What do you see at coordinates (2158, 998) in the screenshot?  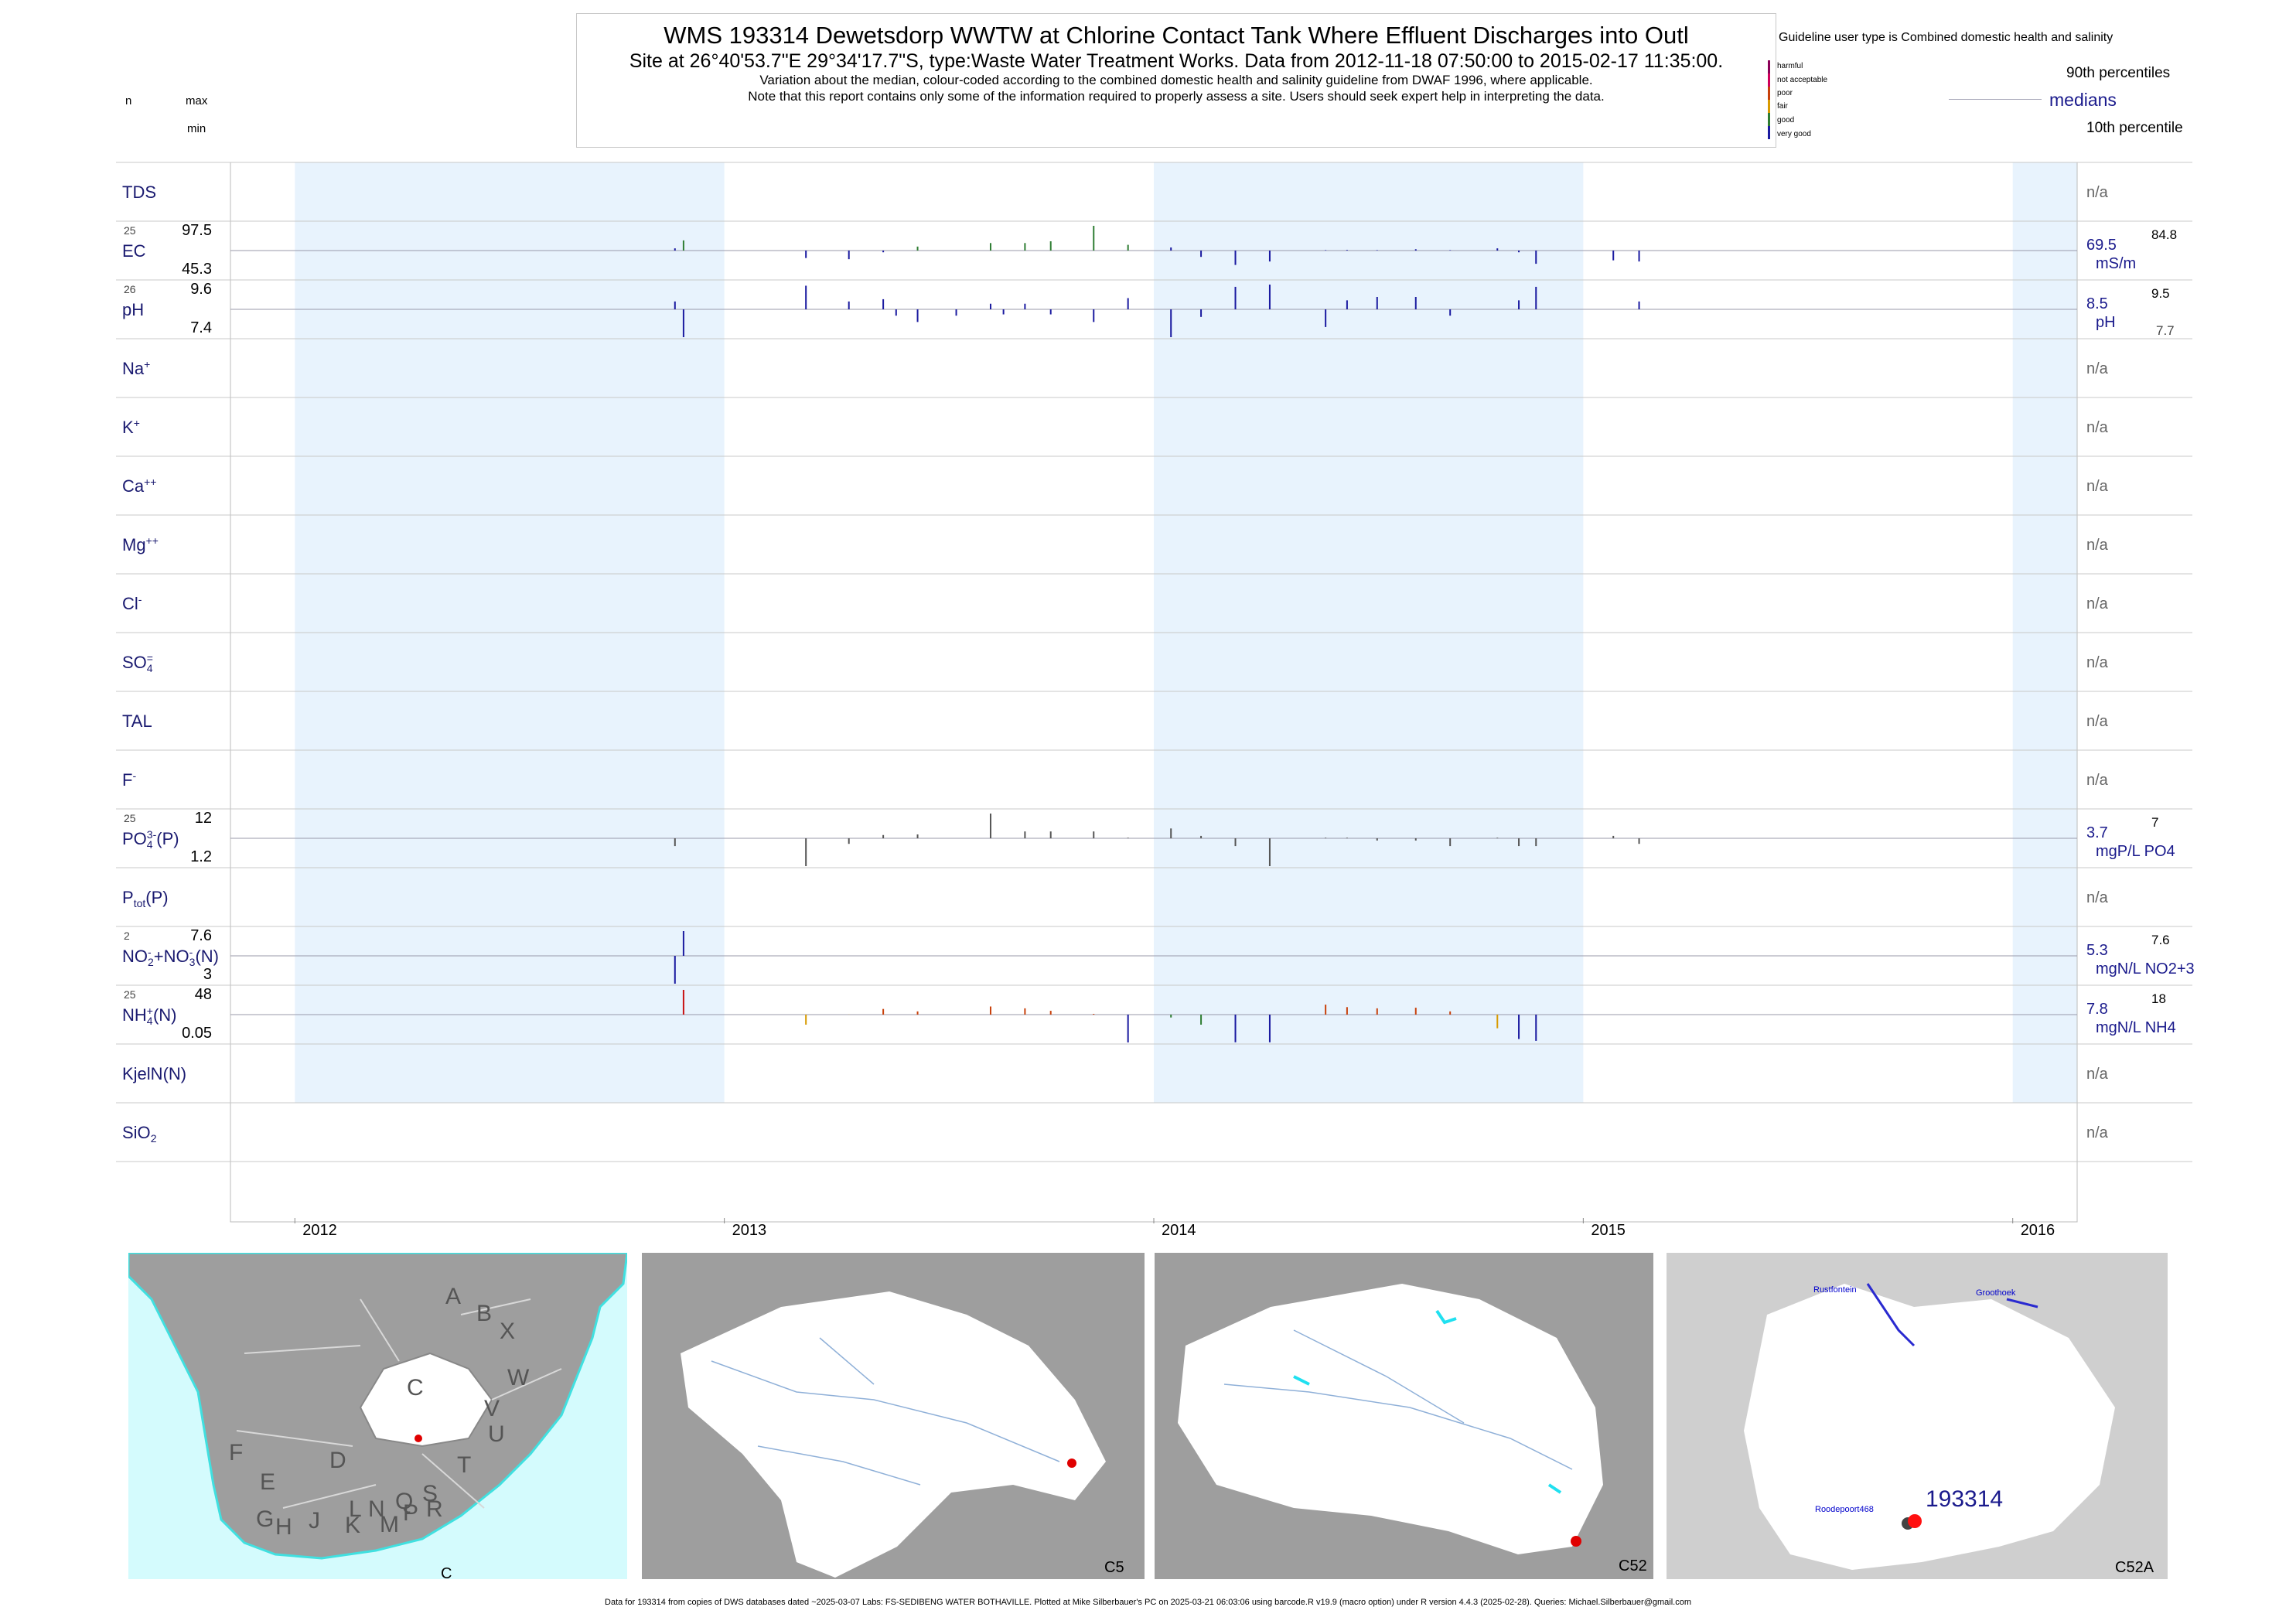 I see `p90-value-nh4: 18` at bounding box center [2158, 998].